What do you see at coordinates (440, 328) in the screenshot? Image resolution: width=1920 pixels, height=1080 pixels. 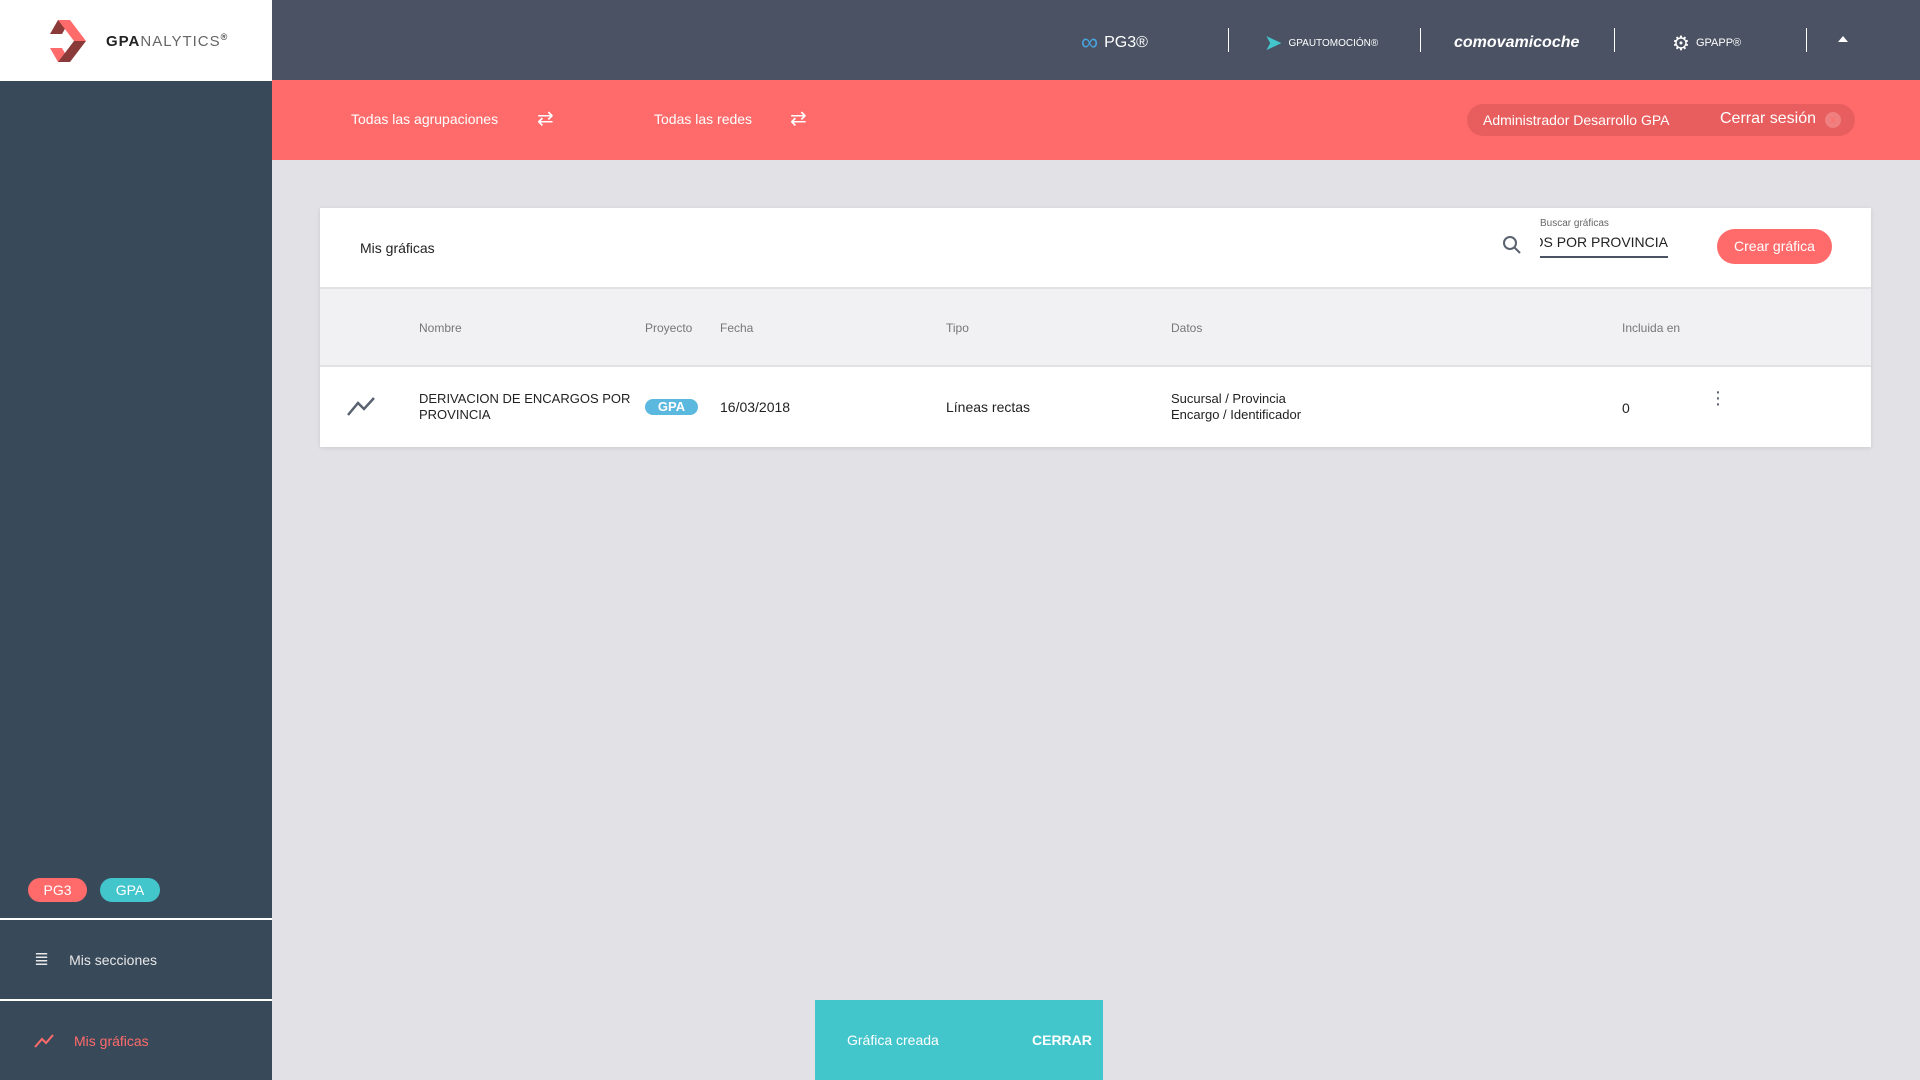 I see `col-nombre: Nombre` at bounding box center [440, 328].